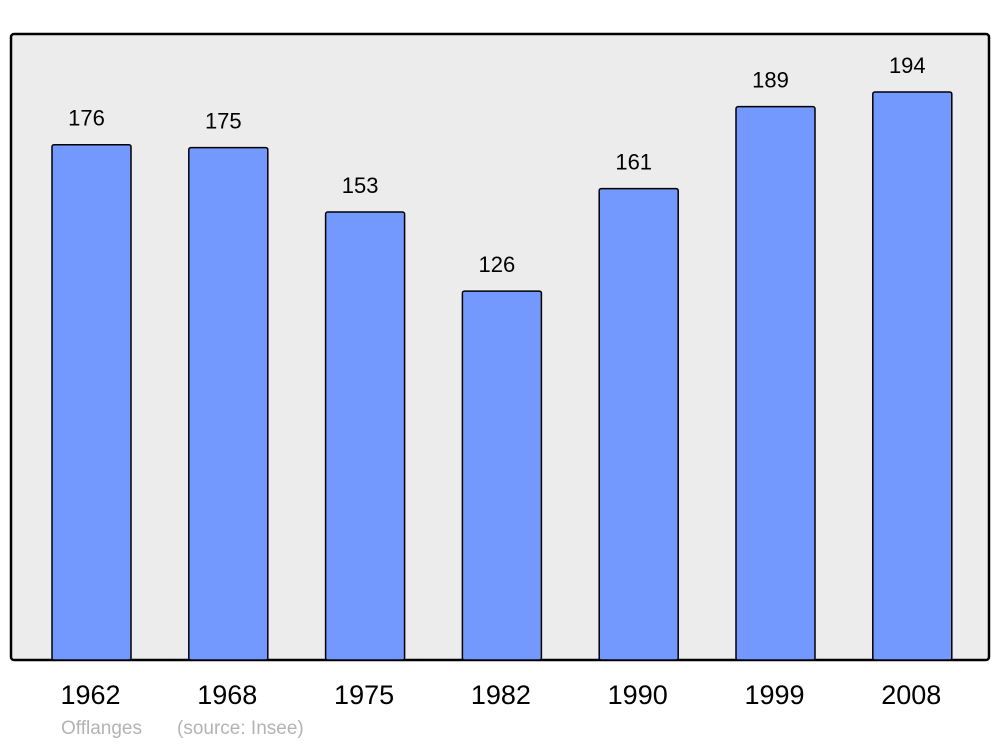 The width and height of the screenshot is (1000, 747). What do you see at coordinates (912, 376) in the screenshot?
I see `bar-2008` at bounding box center [912, 376].